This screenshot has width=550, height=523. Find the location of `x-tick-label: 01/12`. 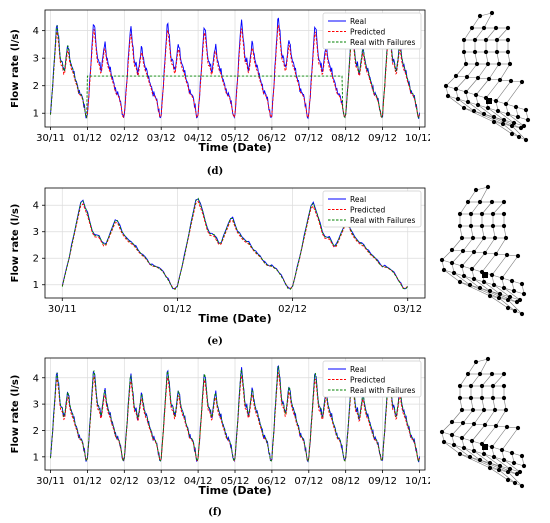

x-tick-label: 01/12 is located at coordinates (177, 309).